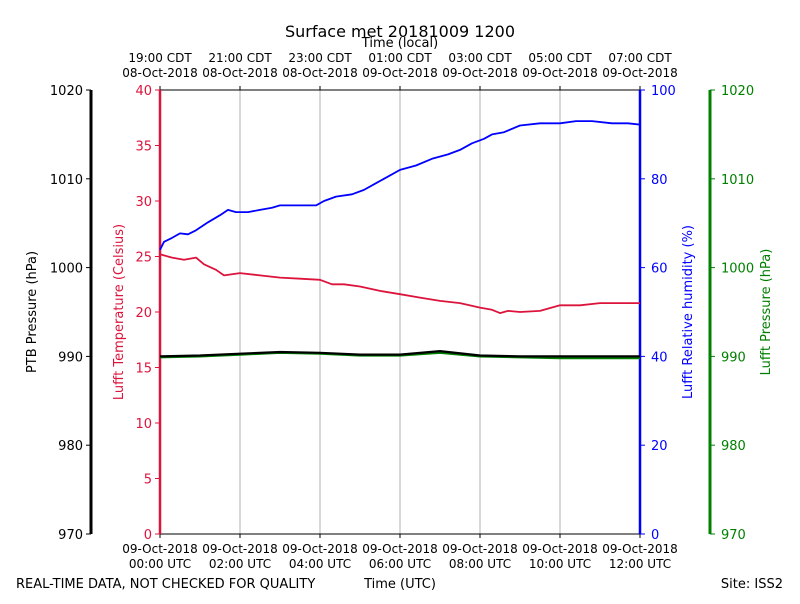 This screenshot has width=800, height=604. Describe the element at coordinates (659, 180) in the screenshot. I see `humidity-axis-tick-label: 80` at that location.